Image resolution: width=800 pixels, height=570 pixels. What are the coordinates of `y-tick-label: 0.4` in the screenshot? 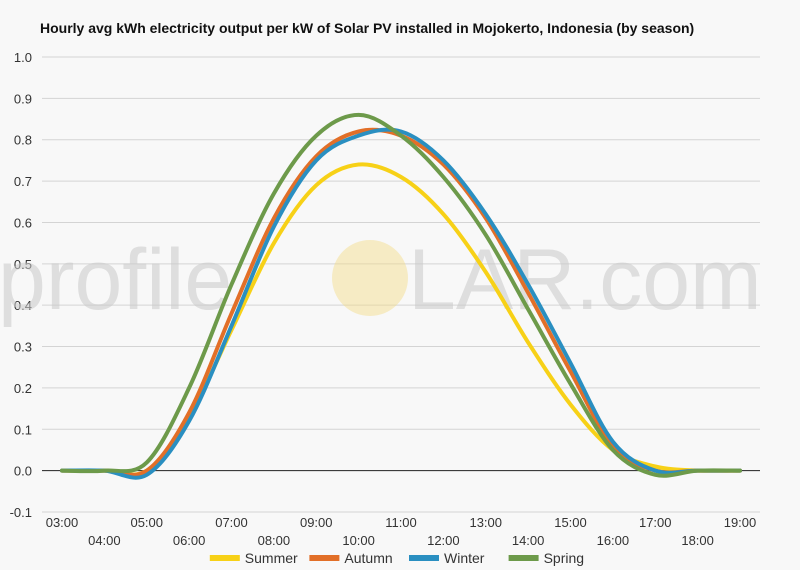 It's located at (23, 305).